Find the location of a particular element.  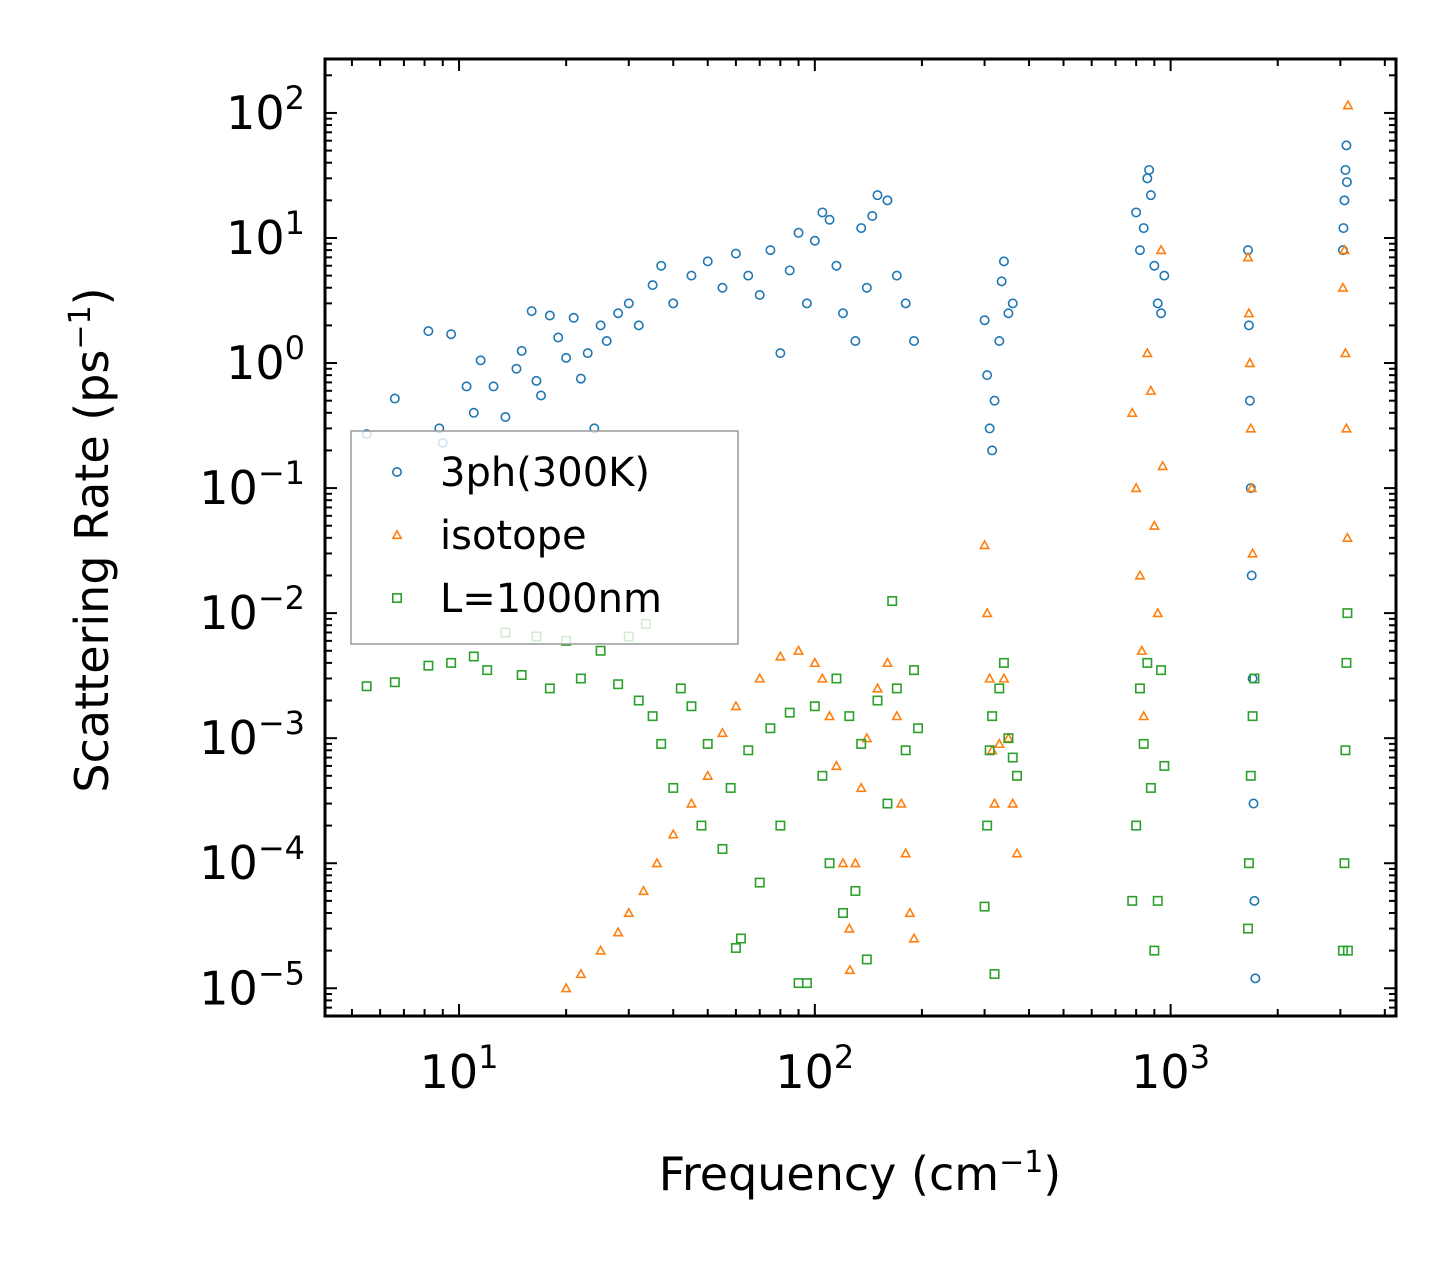

y-tick-label: 10¹ is located at coordinates (265, 234).